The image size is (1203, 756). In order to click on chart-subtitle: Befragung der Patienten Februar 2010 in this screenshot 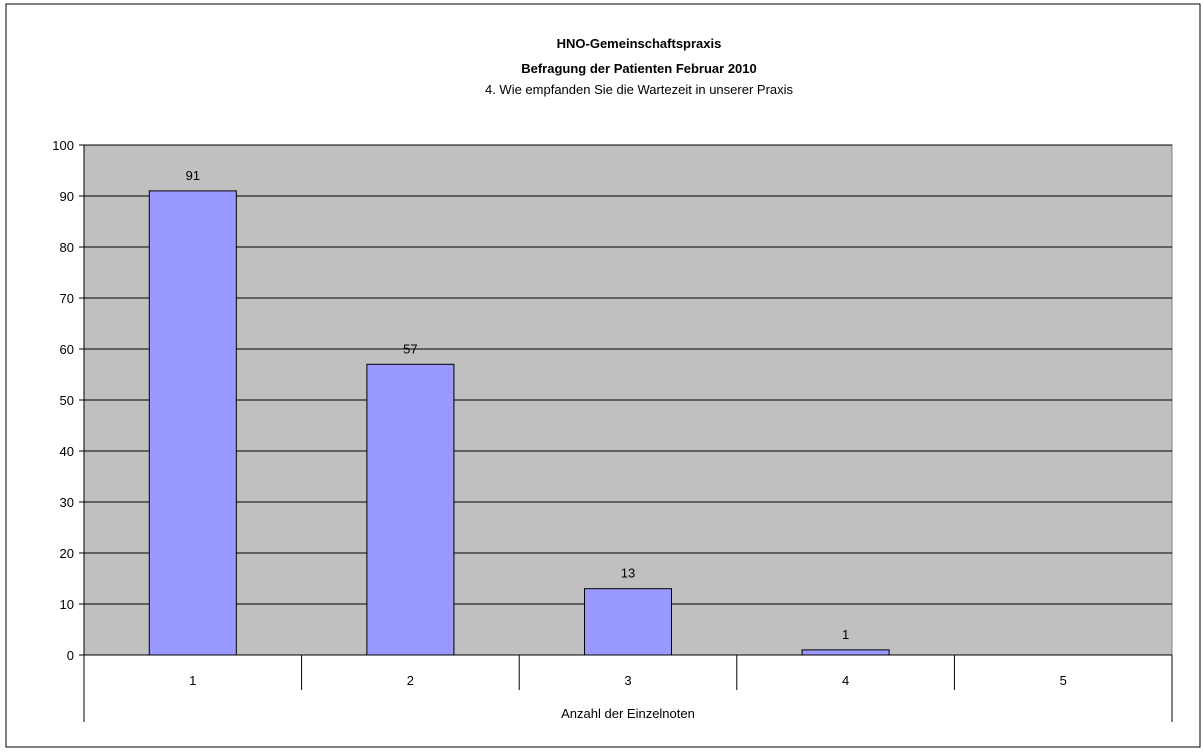, I will do `click(639, 68)`.